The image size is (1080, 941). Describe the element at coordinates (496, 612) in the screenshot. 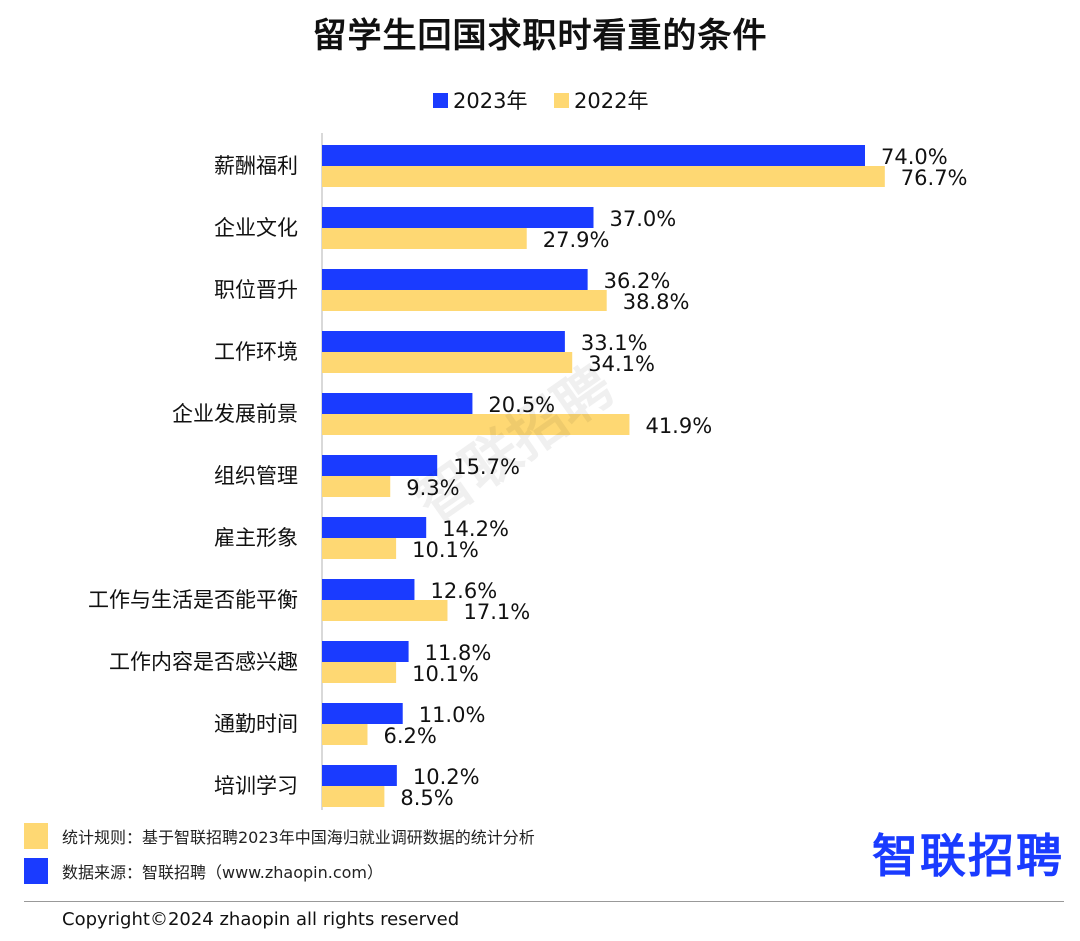

I see `data-label-1-7: 17.1%` at that location.